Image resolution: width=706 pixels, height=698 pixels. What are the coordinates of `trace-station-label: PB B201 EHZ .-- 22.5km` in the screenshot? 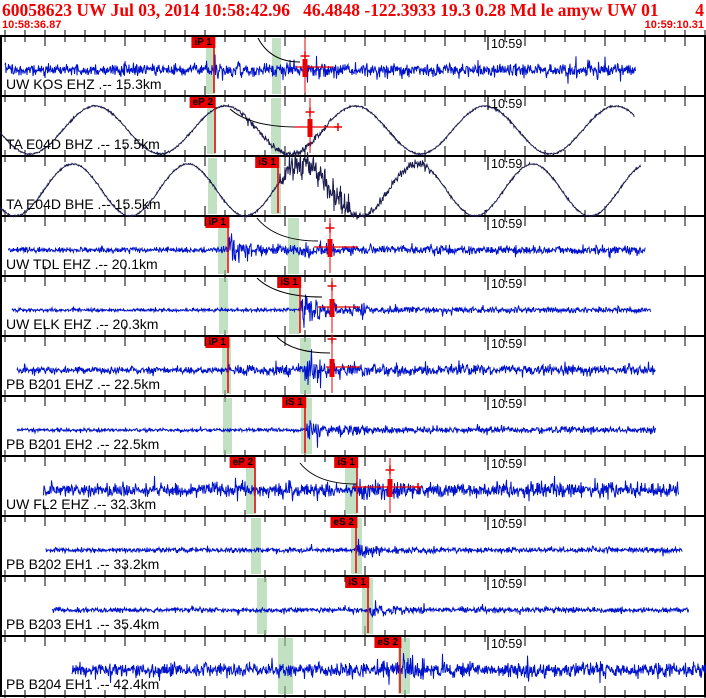 It's located at (83, 384).